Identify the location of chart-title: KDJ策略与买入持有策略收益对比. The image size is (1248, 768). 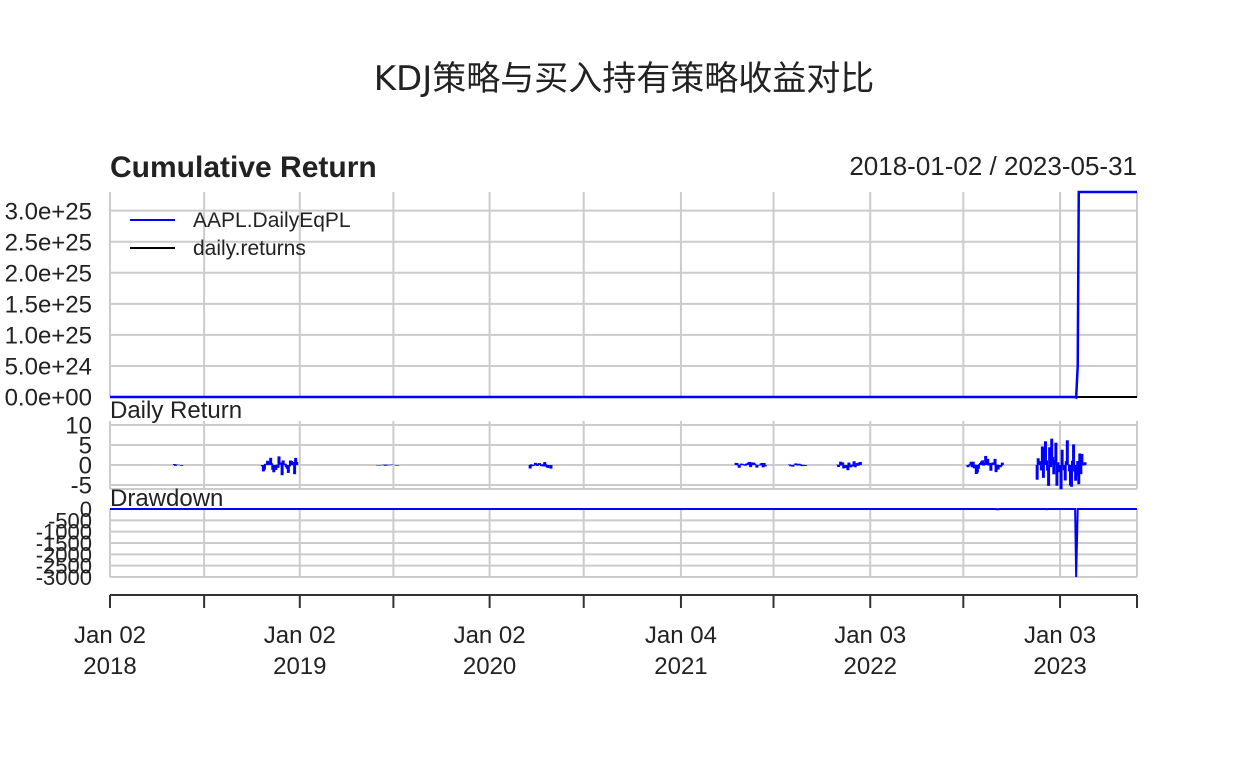
(624, 79).